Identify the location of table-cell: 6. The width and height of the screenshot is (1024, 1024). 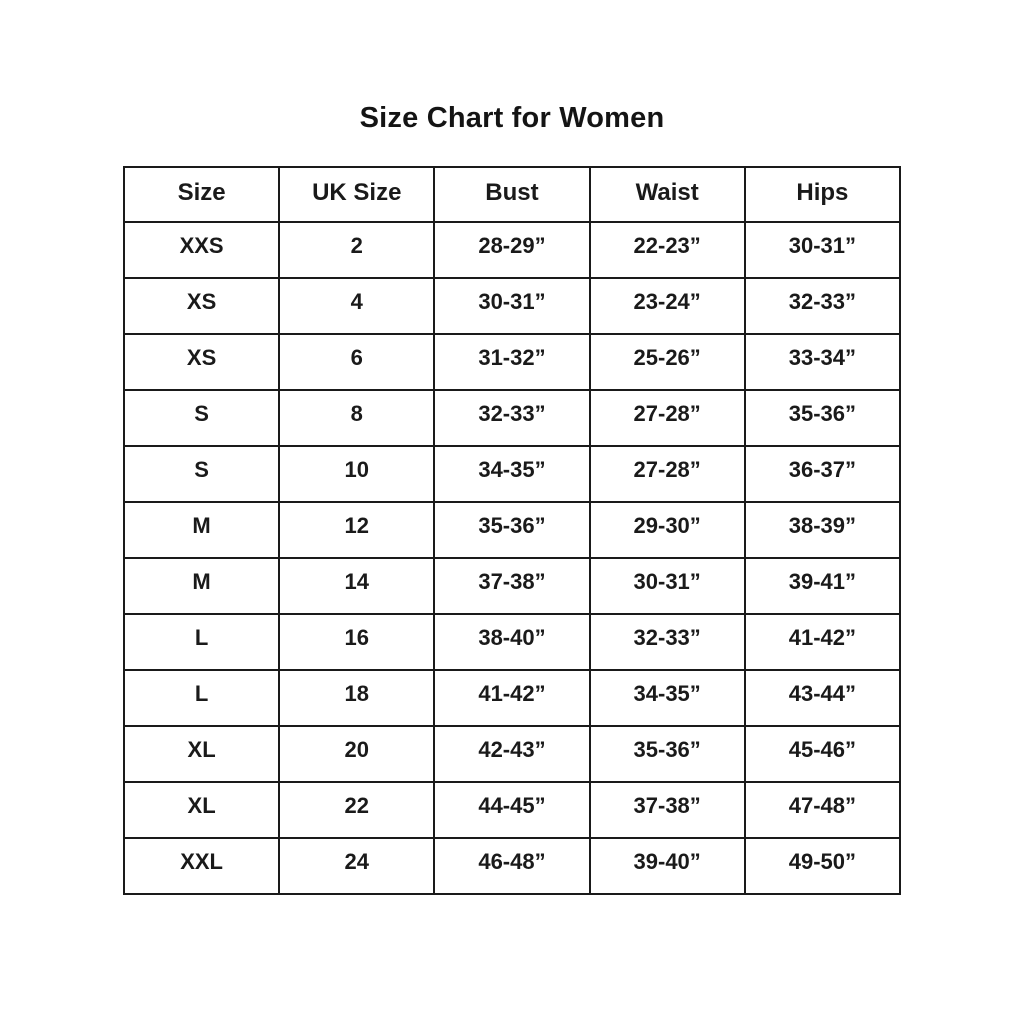
(357, 362).